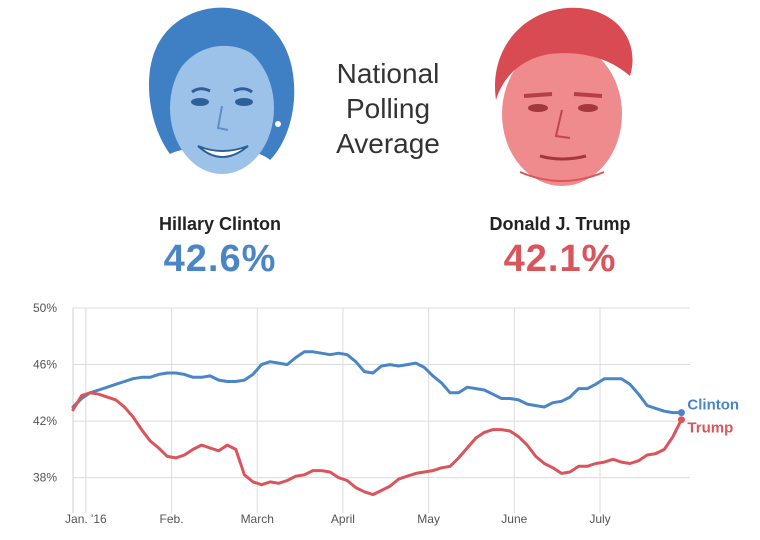 The image size is (760, 540). I want to click on clinton-name: Hillary Clinton, so click(219, 224).